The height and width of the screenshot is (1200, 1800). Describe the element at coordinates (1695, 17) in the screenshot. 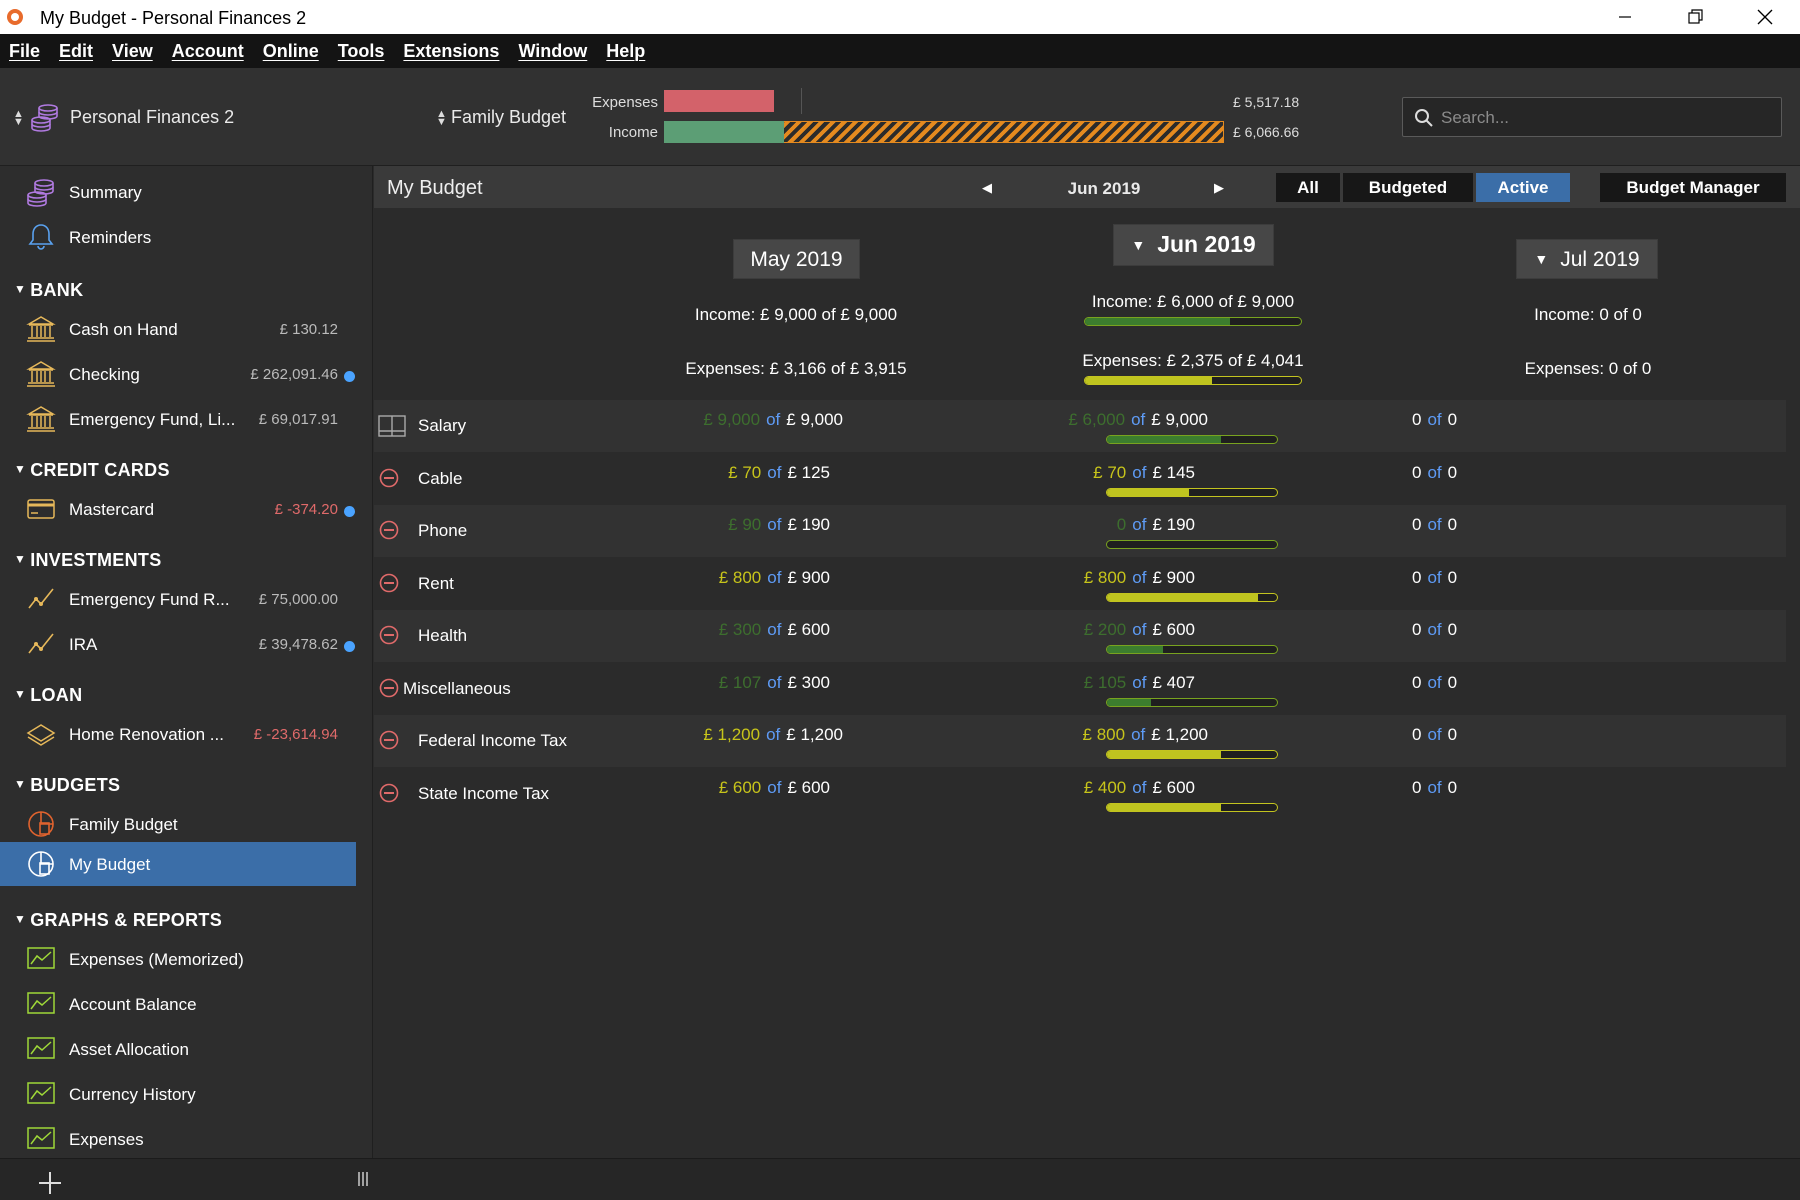

I see `restore-icon` at that location.